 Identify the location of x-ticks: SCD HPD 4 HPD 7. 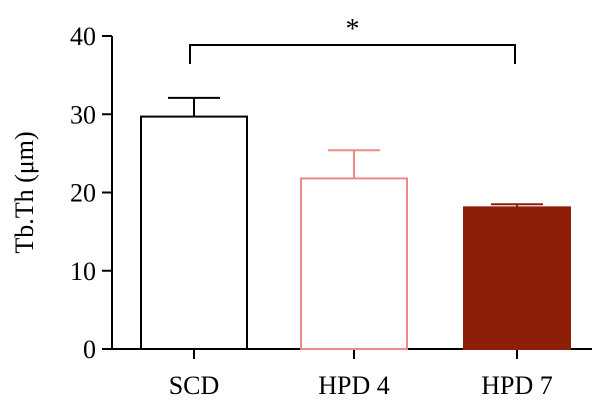
(361, 374).